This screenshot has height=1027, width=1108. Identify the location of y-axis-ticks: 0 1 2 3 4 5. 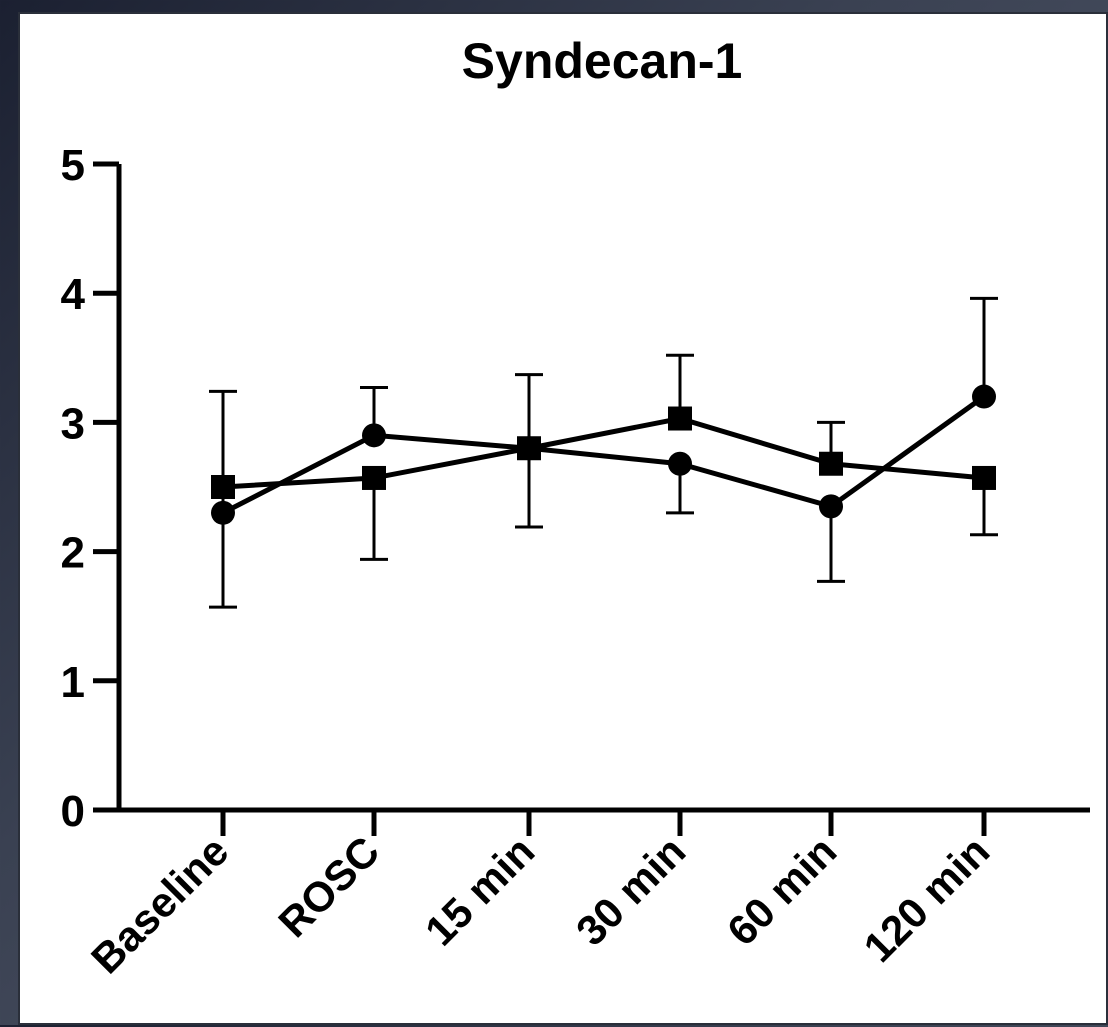
(90, 488).